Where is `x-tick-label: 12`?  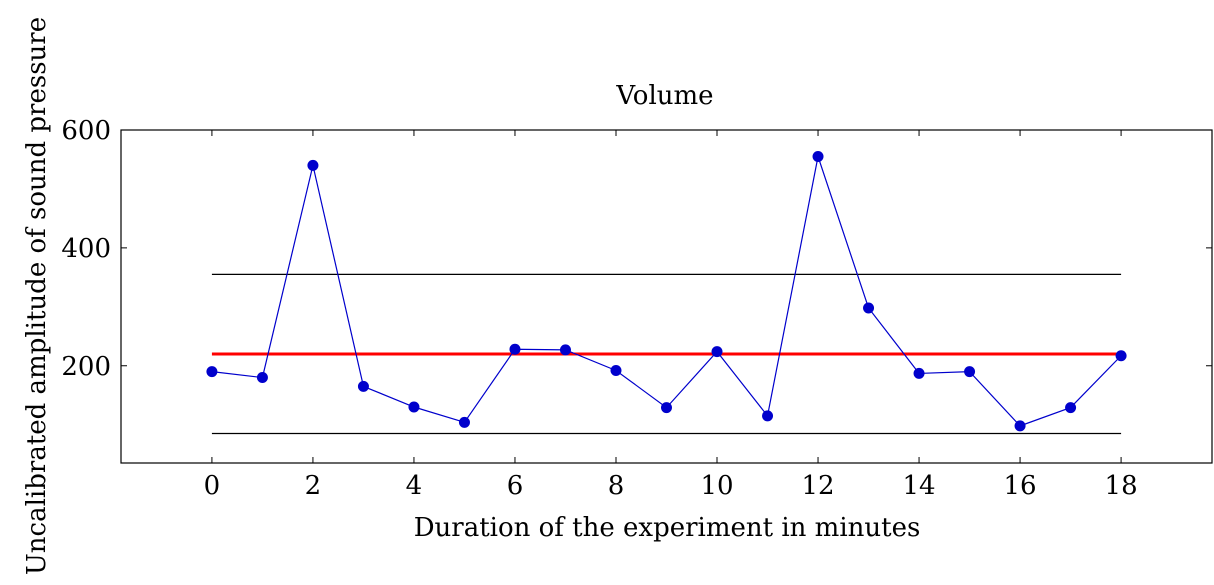 x-tick-label: 12 is located at coordinates (817, 486).